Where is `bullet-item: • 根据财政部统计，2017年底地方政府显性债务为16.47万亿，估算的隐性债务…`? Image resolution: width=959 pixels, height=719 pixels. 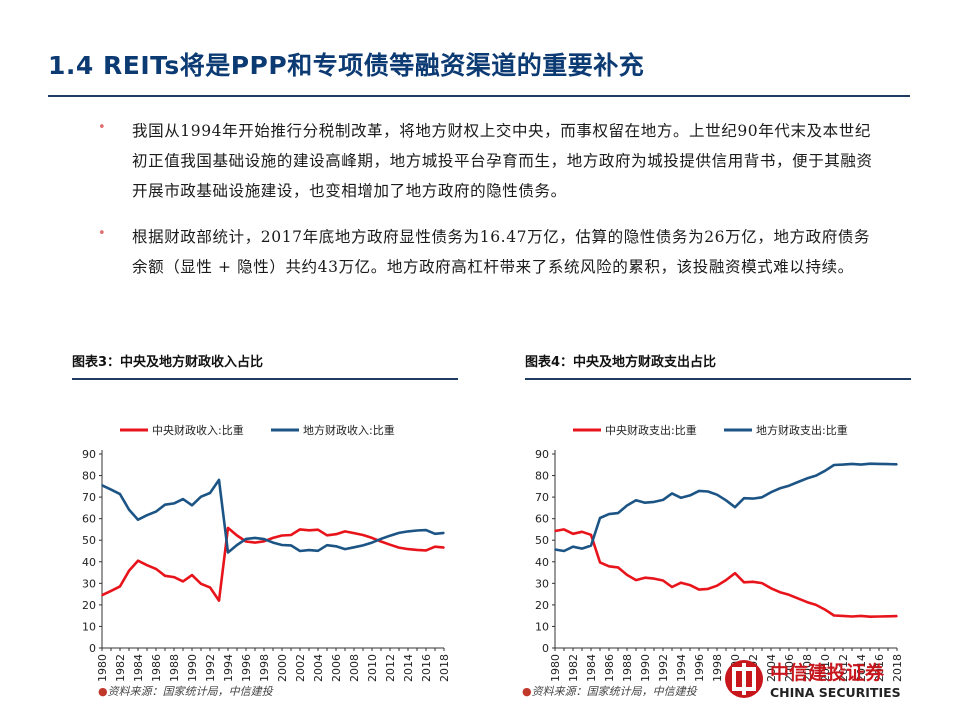 bullet-item: • 根据财政部统计，2017年底地方政府显性债务为16.47万亿，估算的隐性债务… is located at coordinates (491, 252).